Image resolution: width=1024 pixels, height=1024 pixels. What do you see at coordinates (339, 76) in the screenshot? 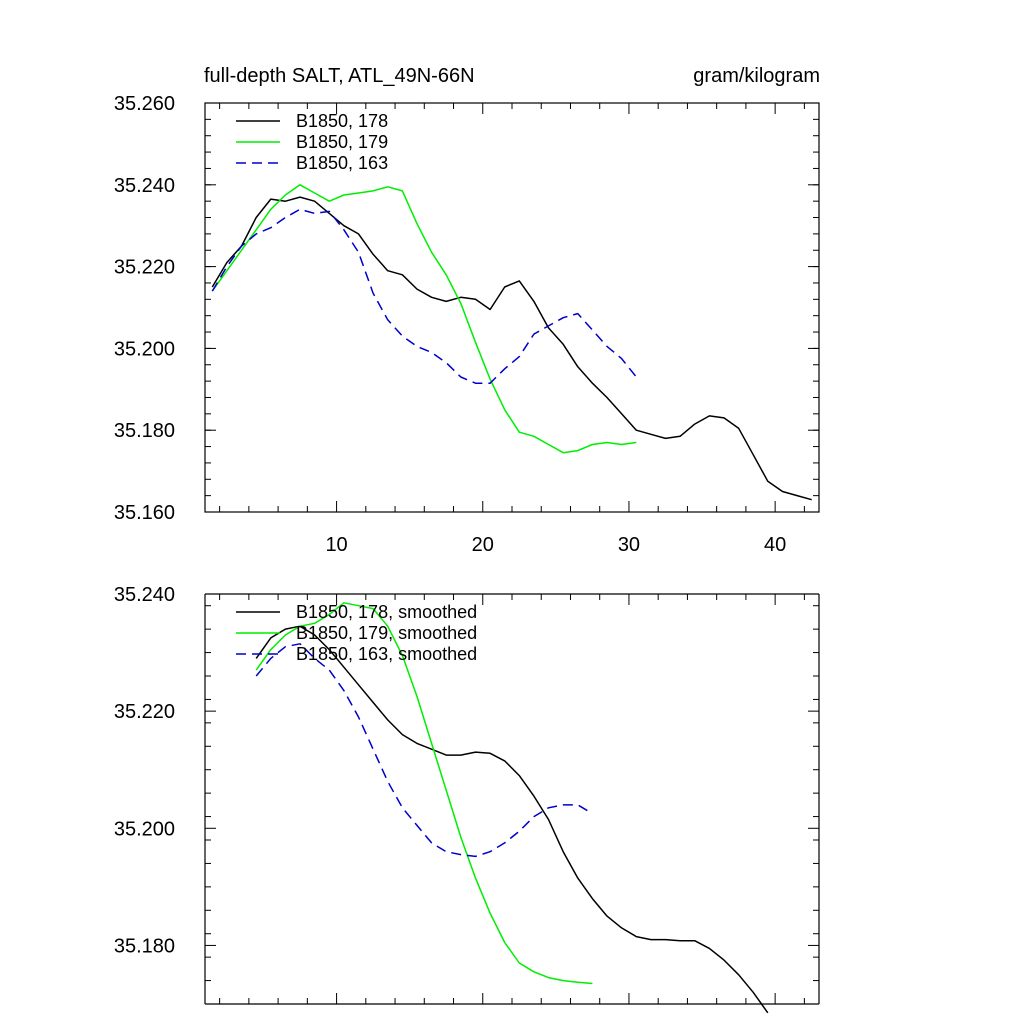
I see `chart-title-left: full-depth SALT, ATL_49N-66N` at bounding box center [339, 76].